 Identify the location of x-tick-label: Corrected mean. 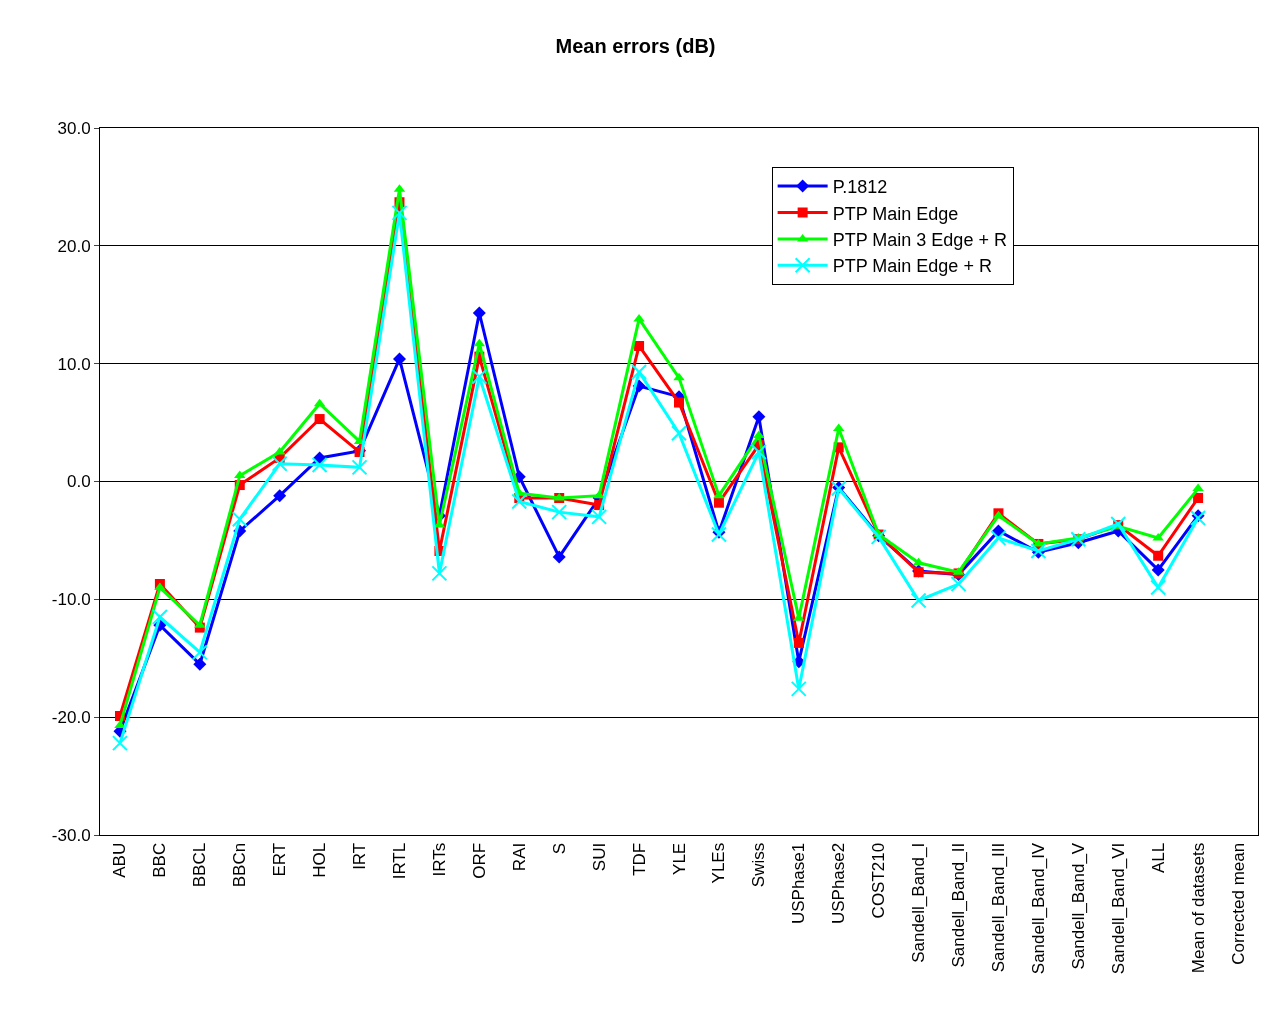
(1238, 903).